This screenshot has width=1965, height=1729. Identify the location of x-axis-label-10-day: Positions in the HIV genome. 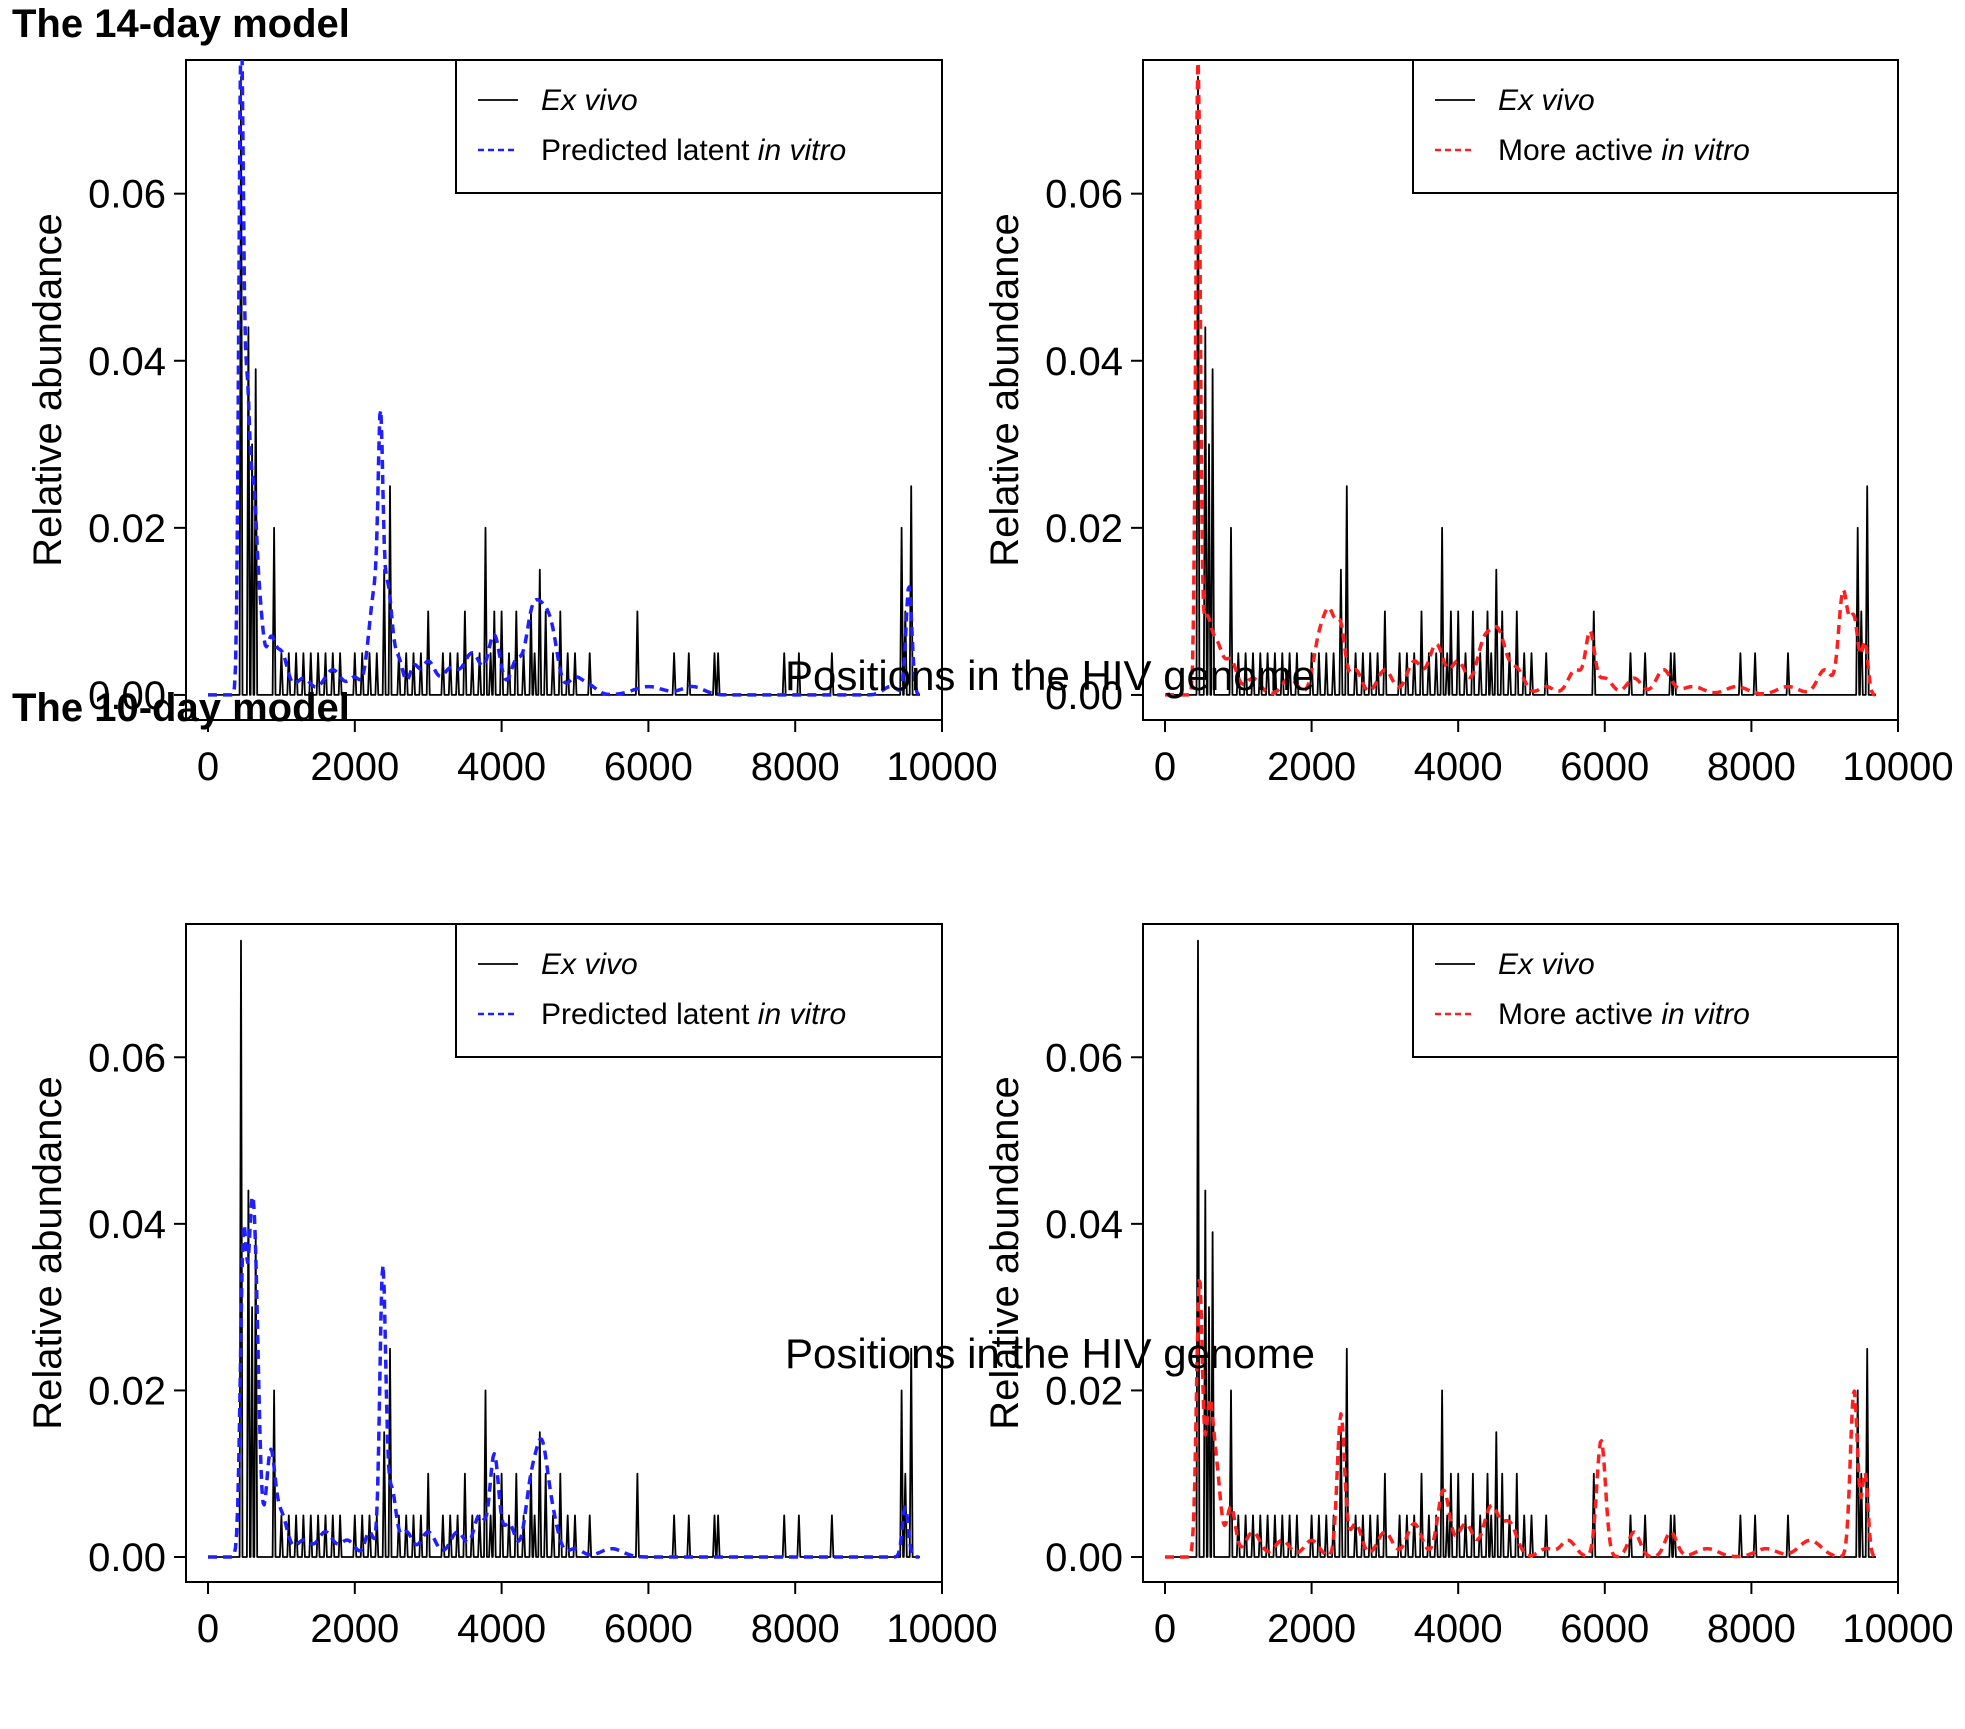
(1050, 1353).